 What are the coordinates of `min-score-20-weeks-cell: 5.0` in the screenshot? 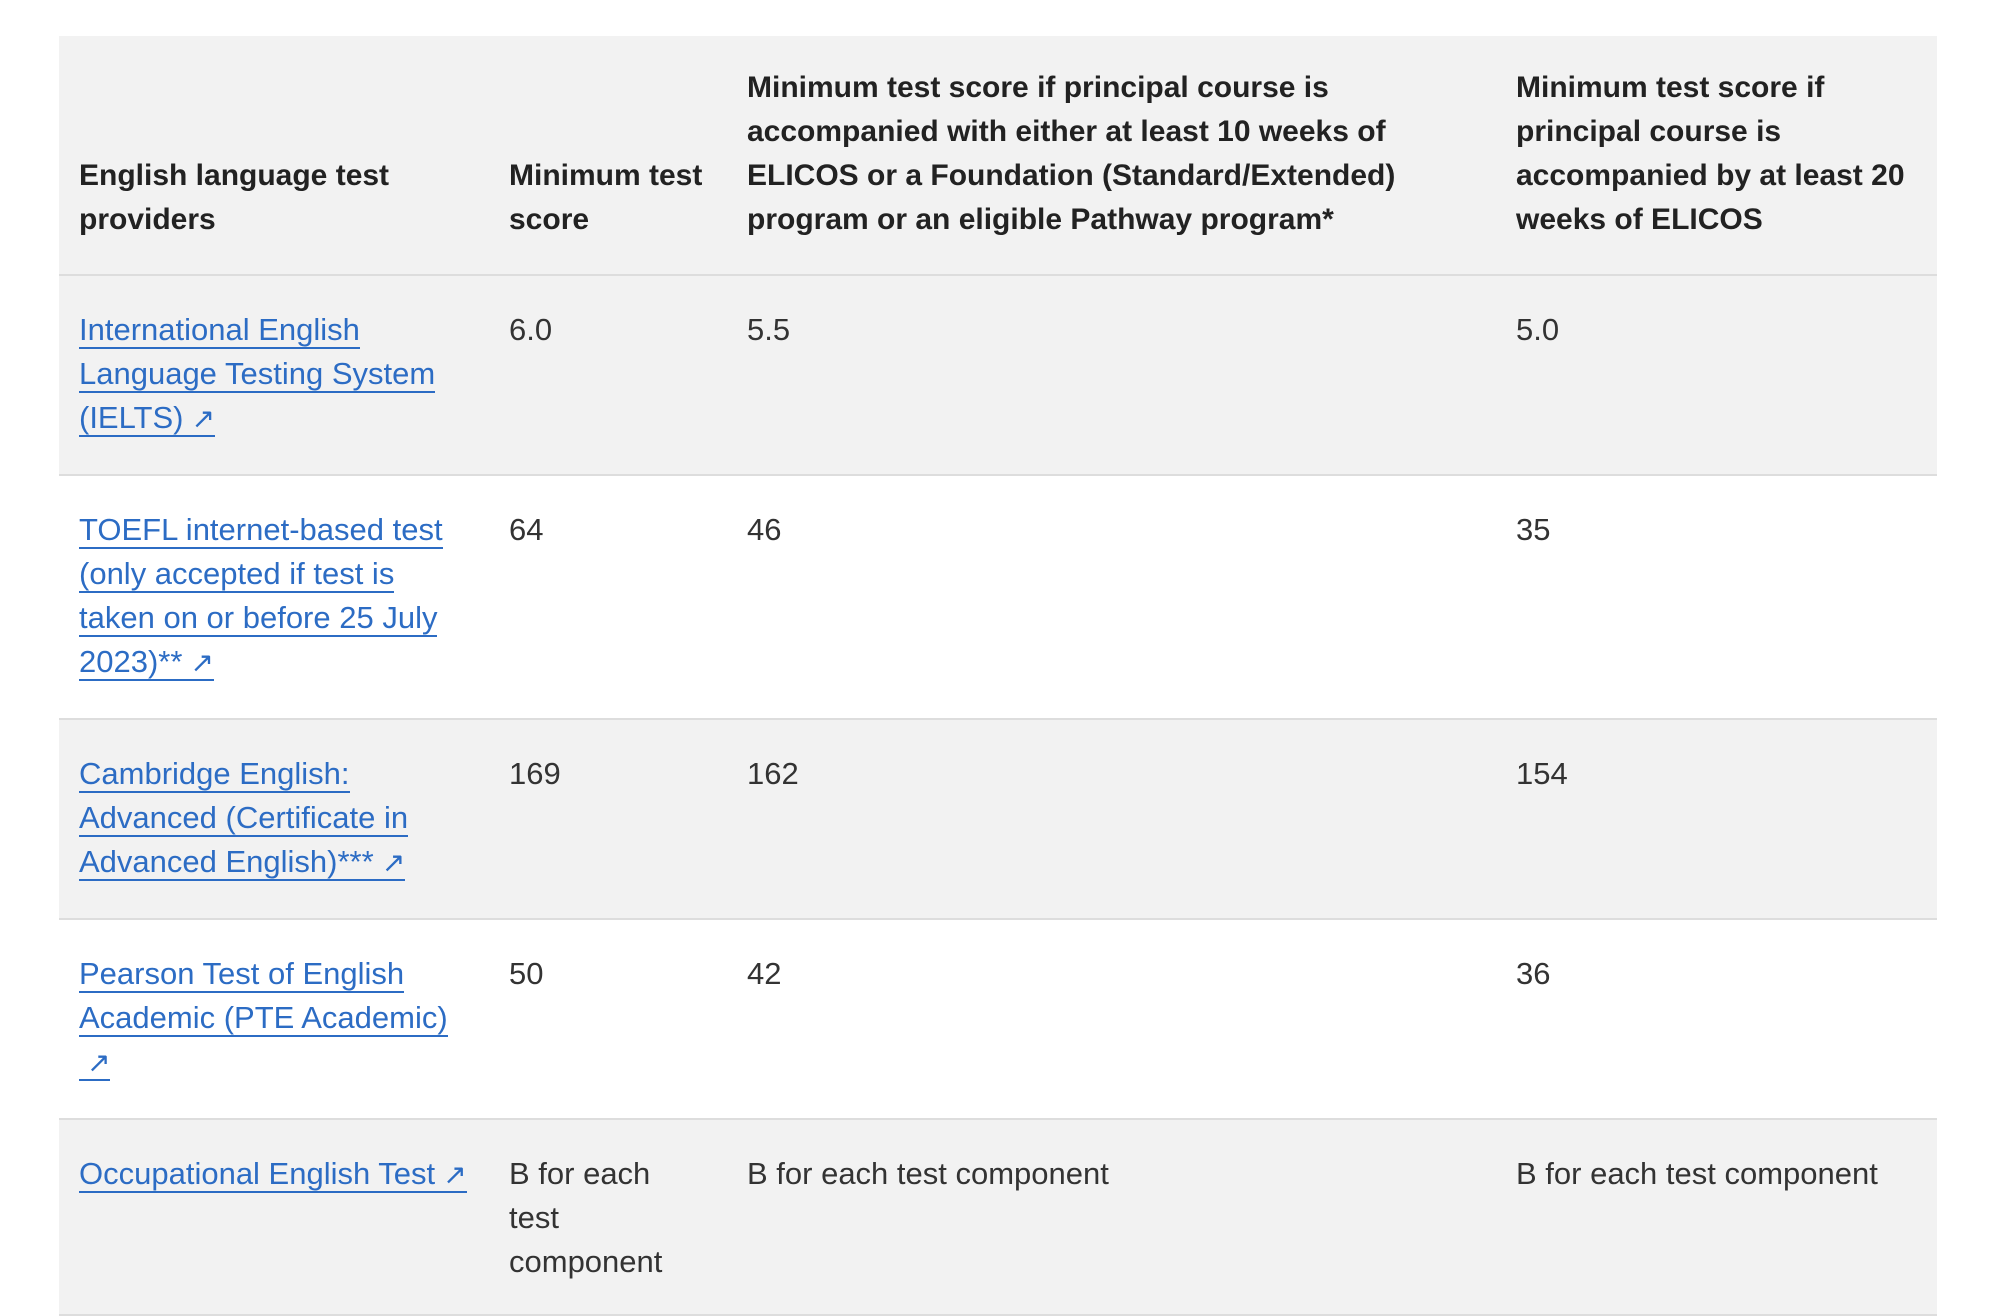 It's located at (1716, 375).